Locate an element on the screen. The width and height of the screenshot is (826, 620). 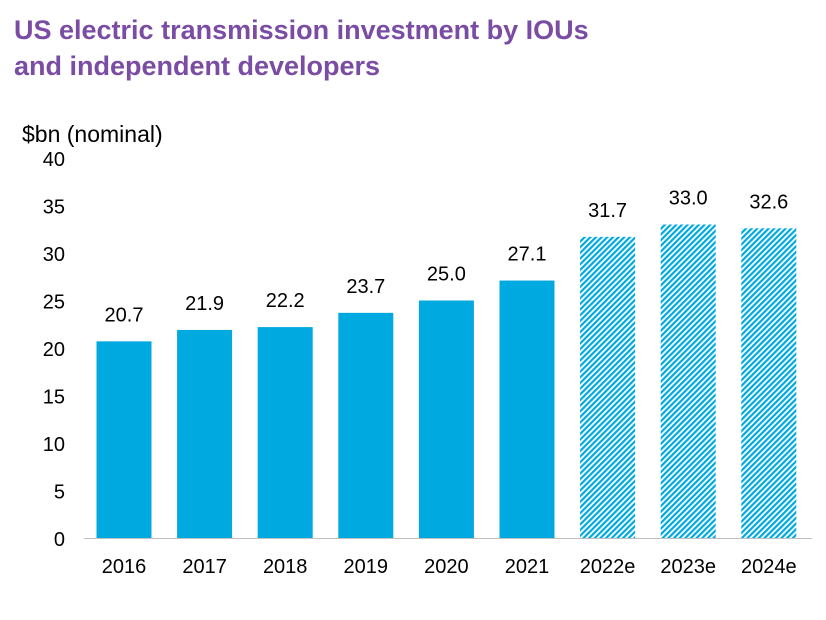
bar-2021 is located at coordinates (527, 409).